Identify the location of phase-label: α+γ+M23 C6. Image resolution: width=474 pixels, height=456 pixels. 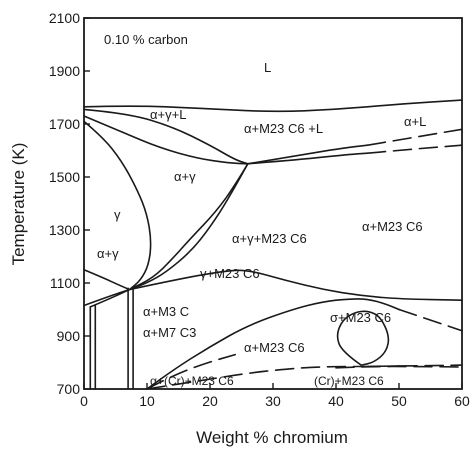
(269, 238).